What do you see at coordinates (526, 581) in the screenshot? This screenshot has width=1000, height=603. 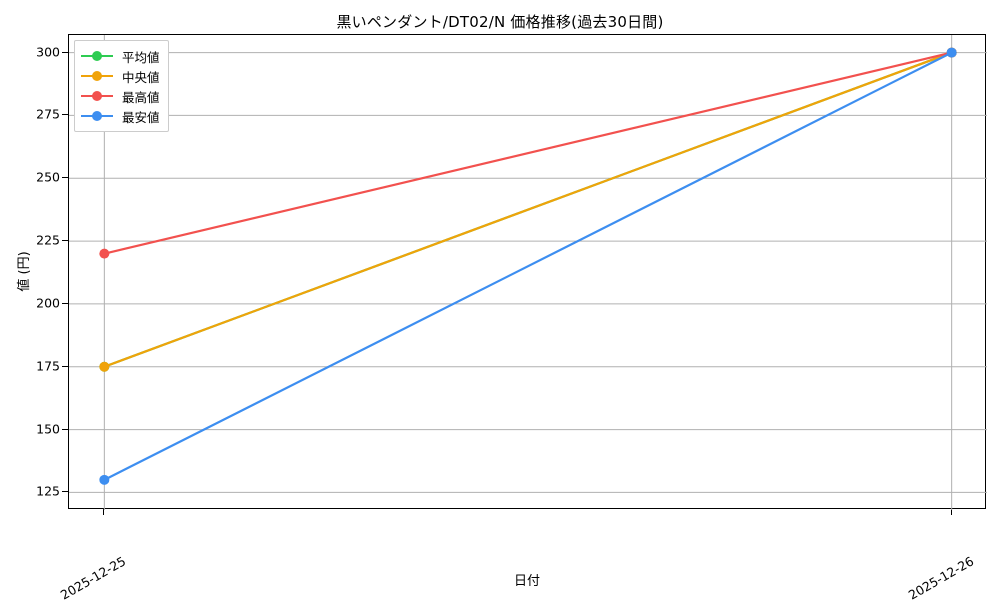 I see `x-axis-label: 日付` at bounding box center [526, 581].